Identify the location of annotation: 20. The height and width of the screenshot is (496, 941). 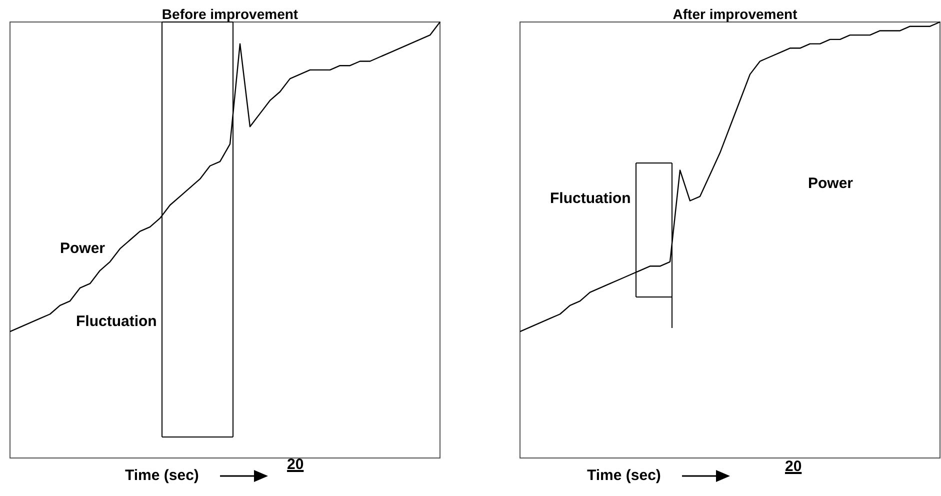
(295, 464).